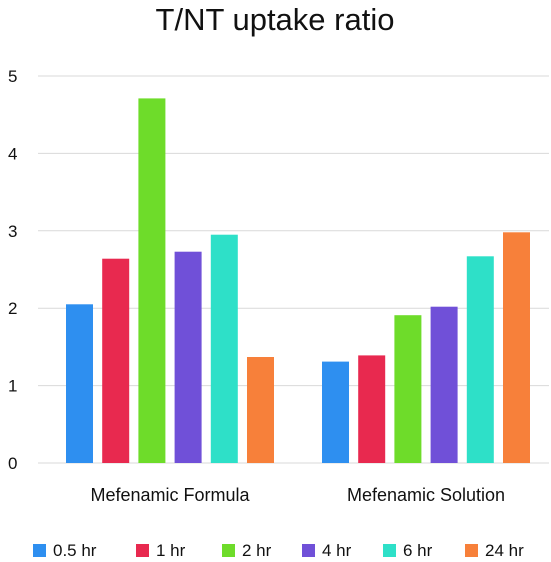 The image size is (551, 562). I want to click on legend-label: 0.5 hr, so click(75, 550).